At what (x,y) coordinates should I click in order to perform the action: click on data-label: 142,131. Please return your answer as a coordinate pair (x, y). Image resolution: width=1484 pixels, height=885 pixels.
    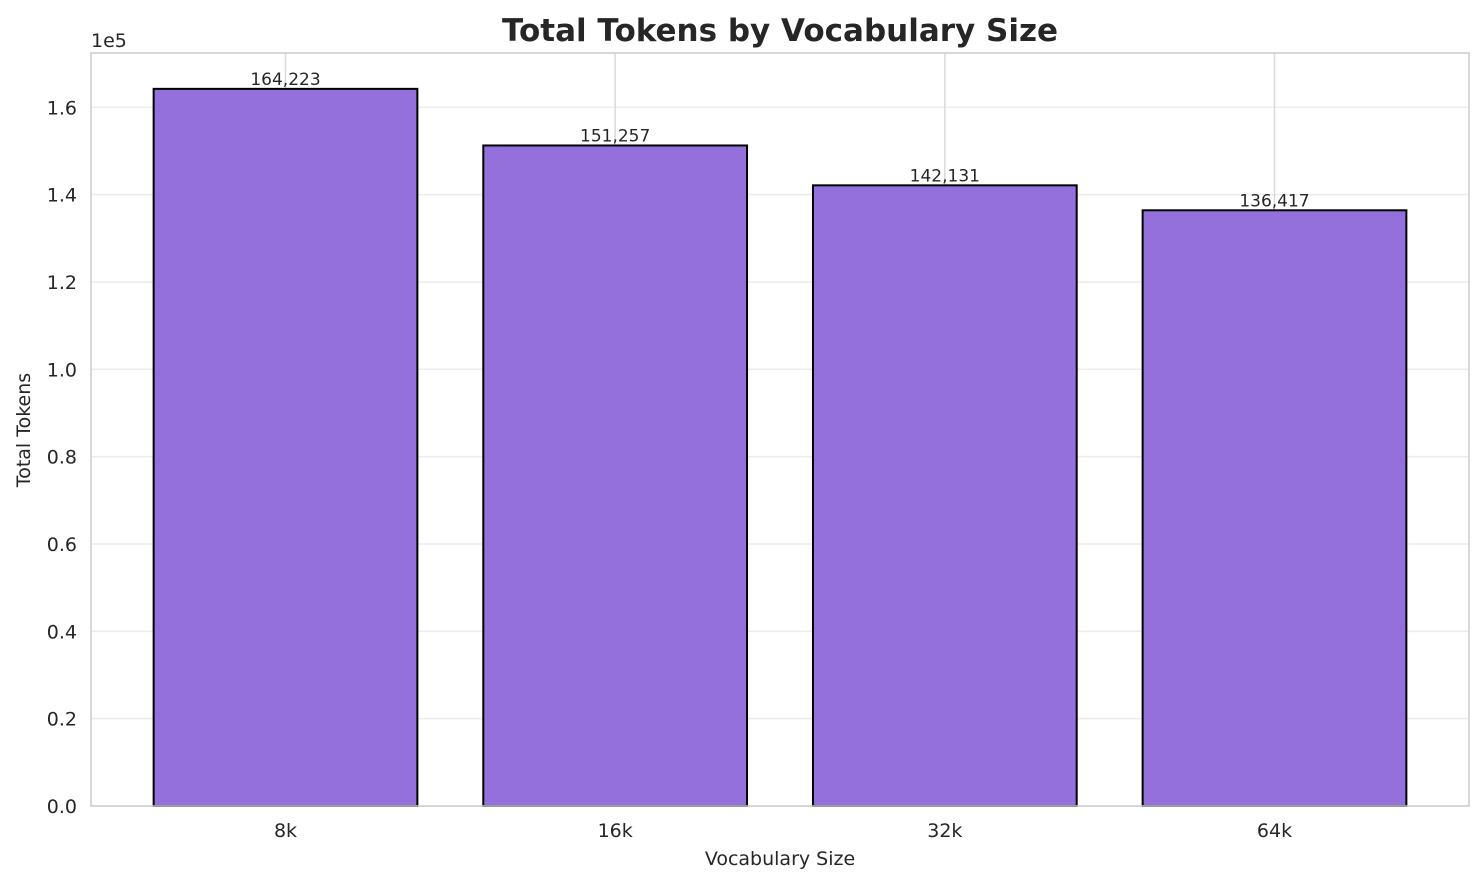
    Looking at the image, I should click on (945, 176).